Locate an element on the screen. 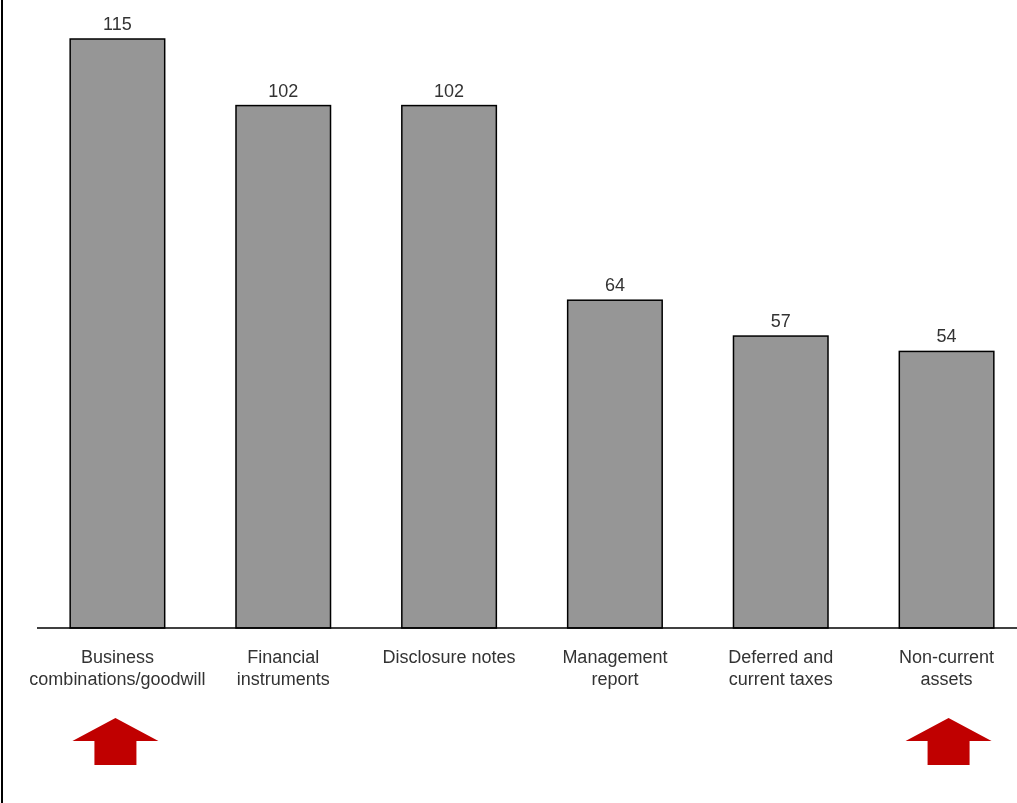  x-tick-label: Financial instruments is located at coordinates (283, 668).